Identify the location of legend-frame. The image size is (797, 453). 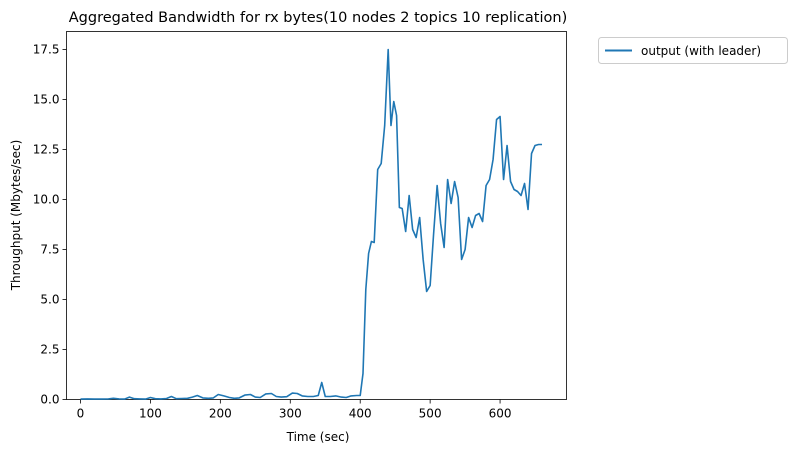
(693, 50).